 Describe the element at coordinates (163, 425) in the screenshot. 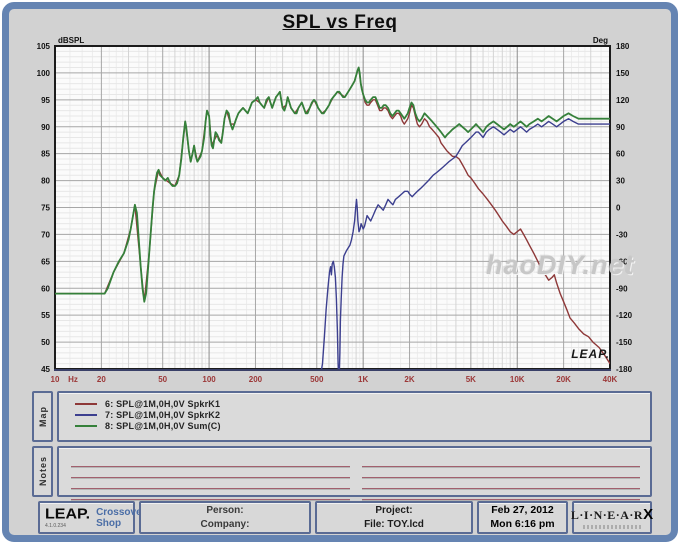

I see `legend-label: 8: SPL@1M,0H,0V Sum(C)` at that location.